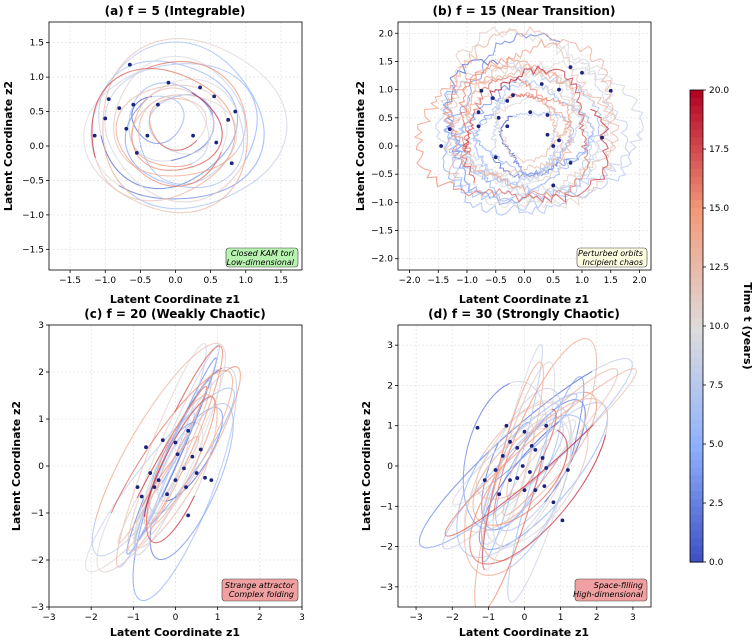 This screenshot has width=753, height=642. Describe the element at coordinates (524, 281) in the screenshot. I see `panel-b-xtick-label: 0.0` at that location.